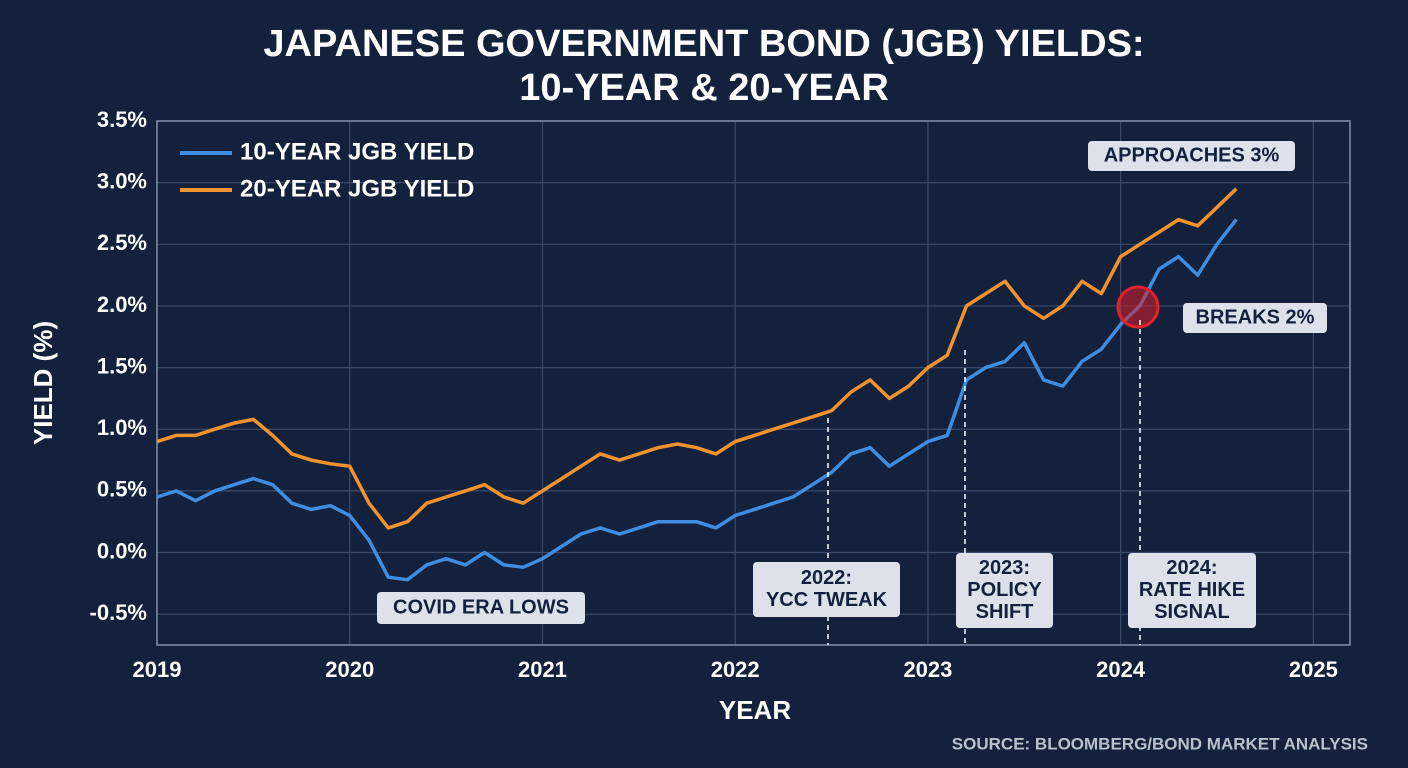  I want to click on annotation-text: COVID ERA LOWS, so click(481, 607).